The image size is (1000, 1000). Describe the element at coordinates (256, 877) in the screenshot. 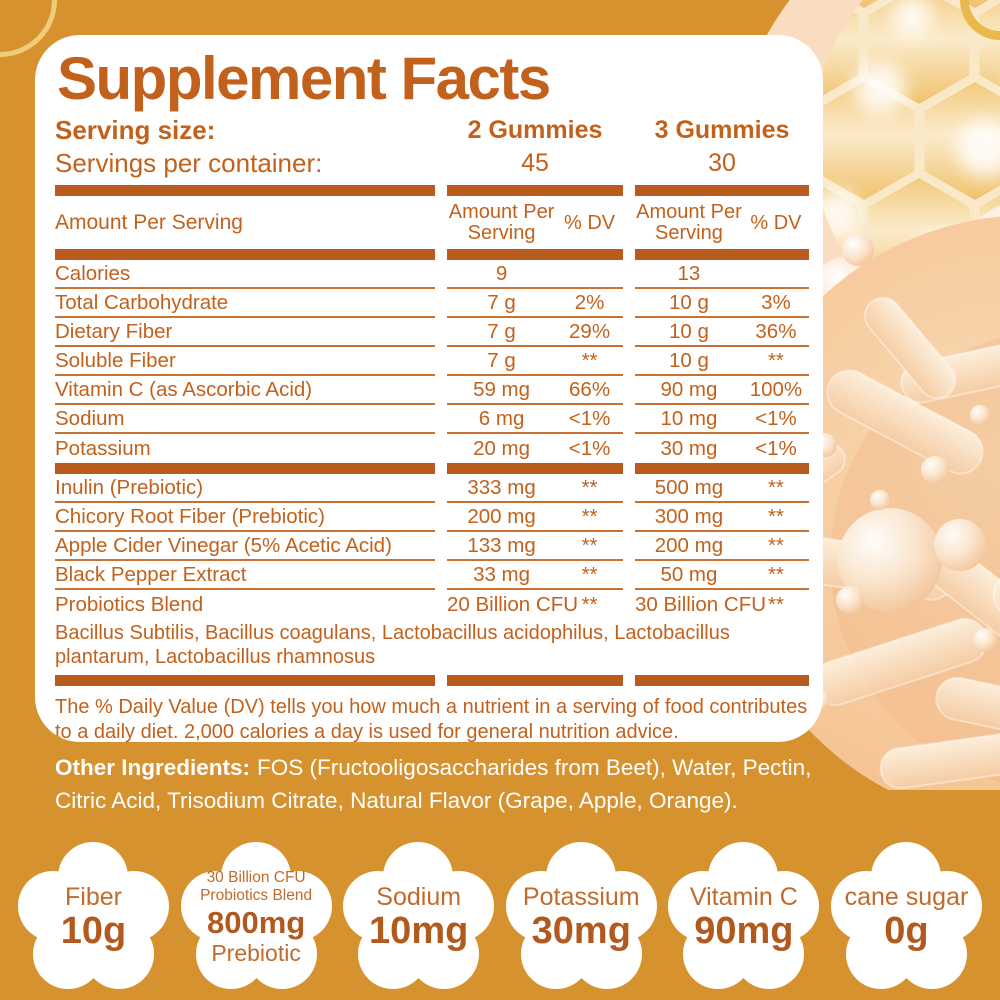

I see `badge-line: 30 Billion CFU` at that location.